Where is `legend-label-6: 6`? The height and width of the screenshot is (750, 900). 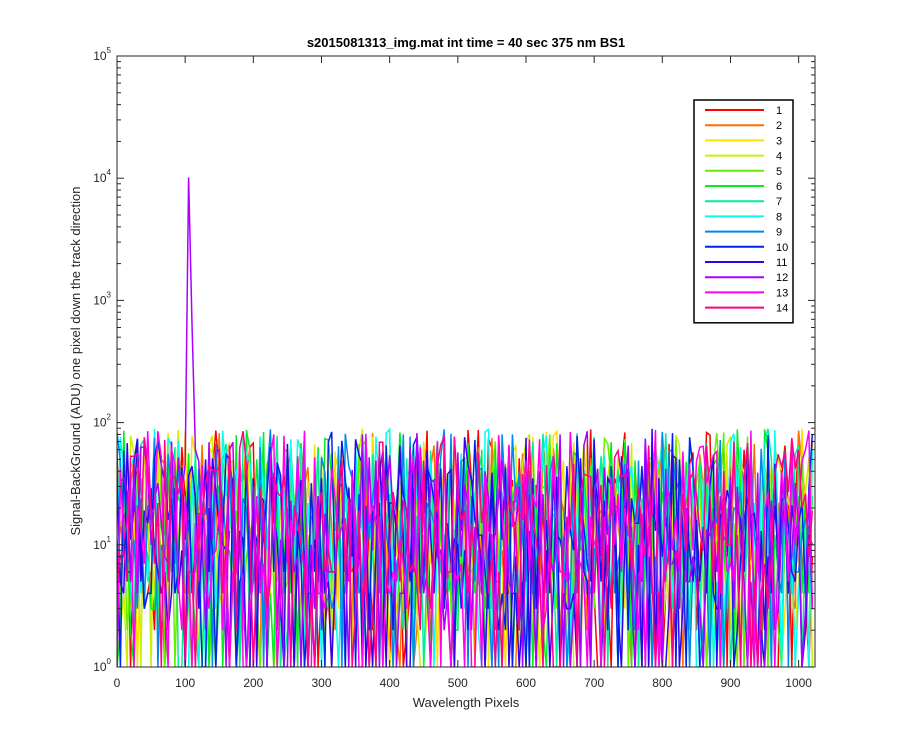 legend-label-6: 6 is located at coordinates (779, 187).